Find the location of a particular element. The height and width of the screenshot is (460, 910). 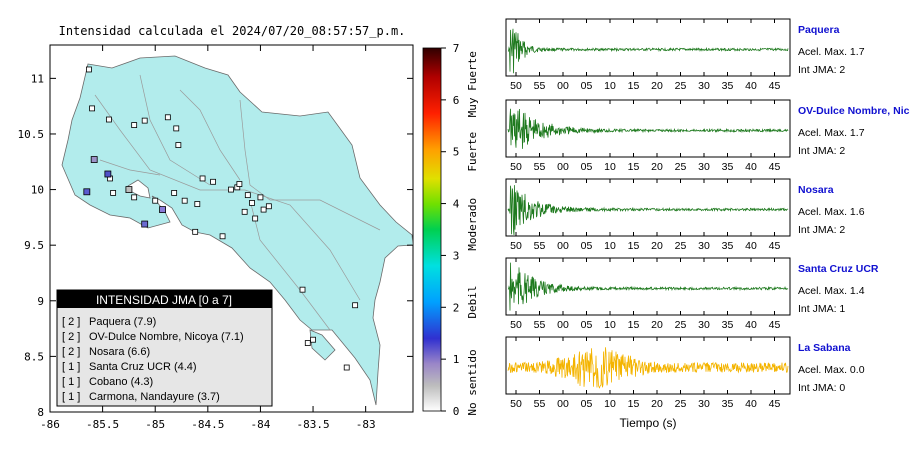

map-y-tick-label: 9 is located at coordinates (40, 301).